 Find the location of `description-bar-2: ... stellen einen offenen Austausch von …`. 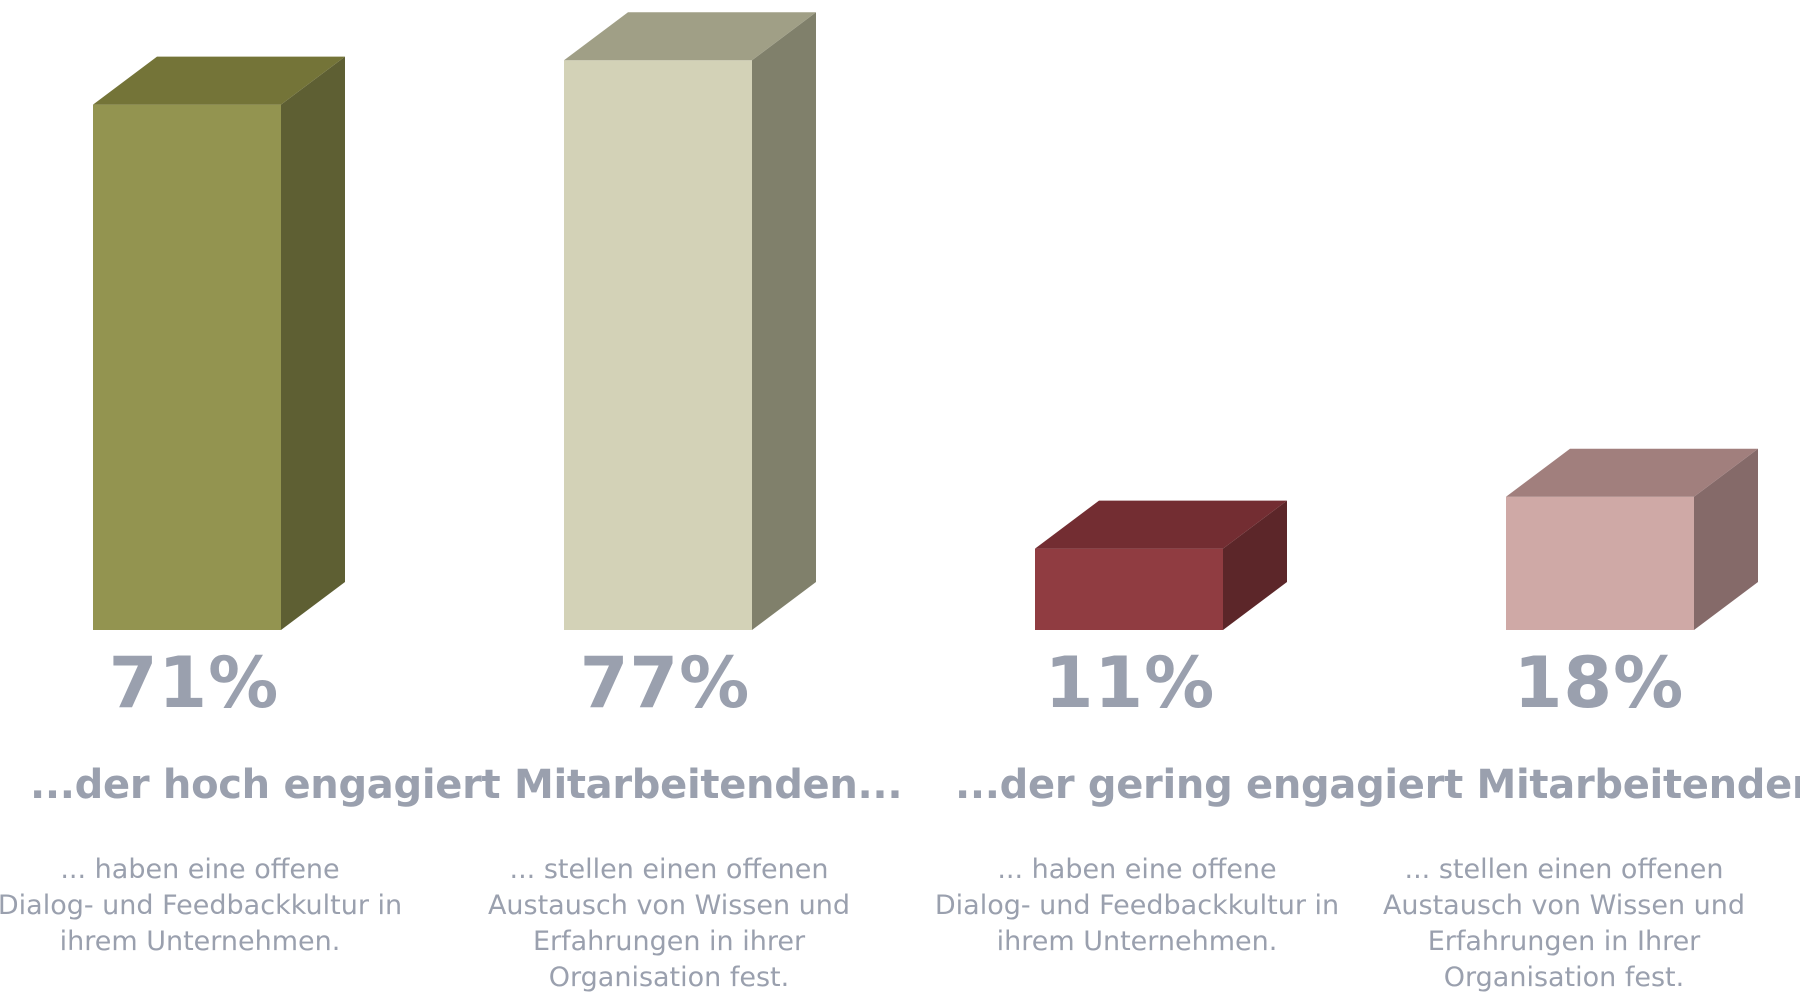

description-bar-2: ... stellen einen offenen Austausch von … is located at coordinates (669, 924).